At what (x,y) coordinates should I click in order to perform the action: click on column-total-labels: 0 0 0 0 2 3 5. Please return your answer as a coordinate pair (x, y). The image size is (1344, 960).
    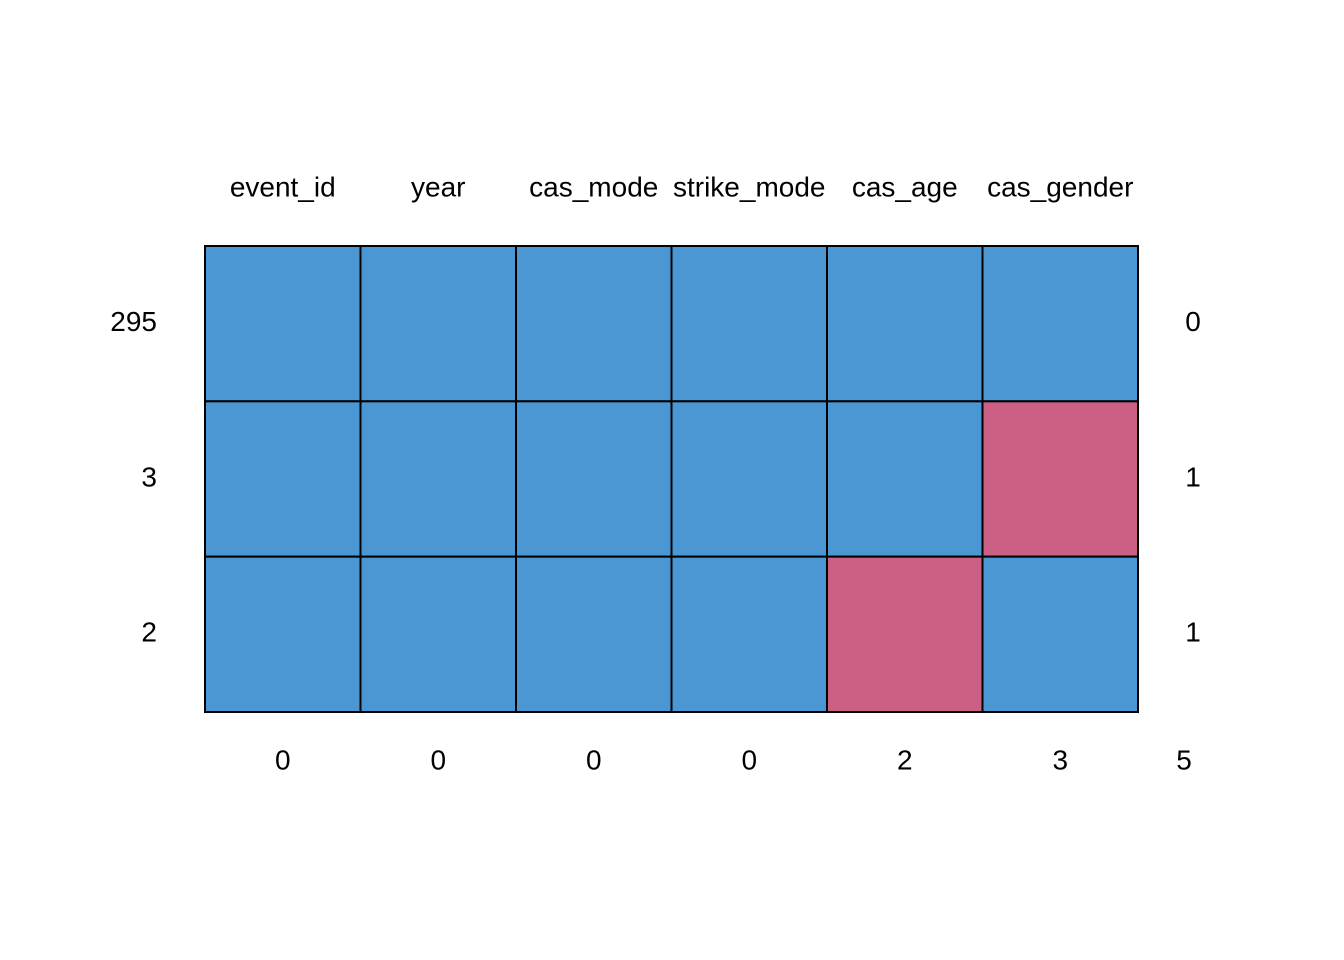
    Looking at the image, I should click on (733, 759).